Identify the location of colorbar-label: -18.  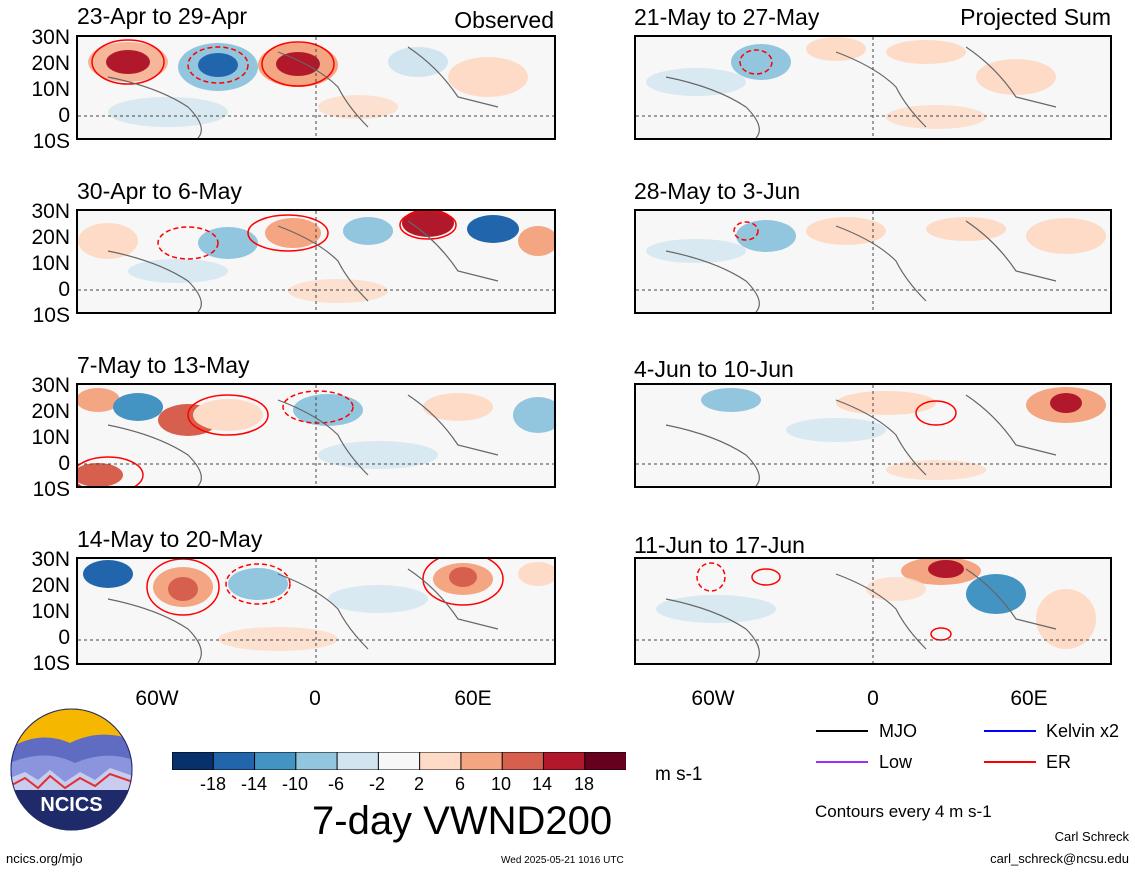
(212, 784).